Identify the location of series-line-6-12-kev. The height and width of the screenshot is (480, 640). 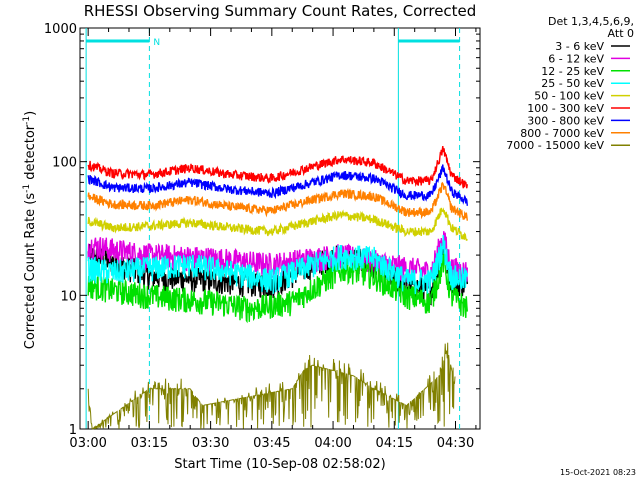
(277, 259).